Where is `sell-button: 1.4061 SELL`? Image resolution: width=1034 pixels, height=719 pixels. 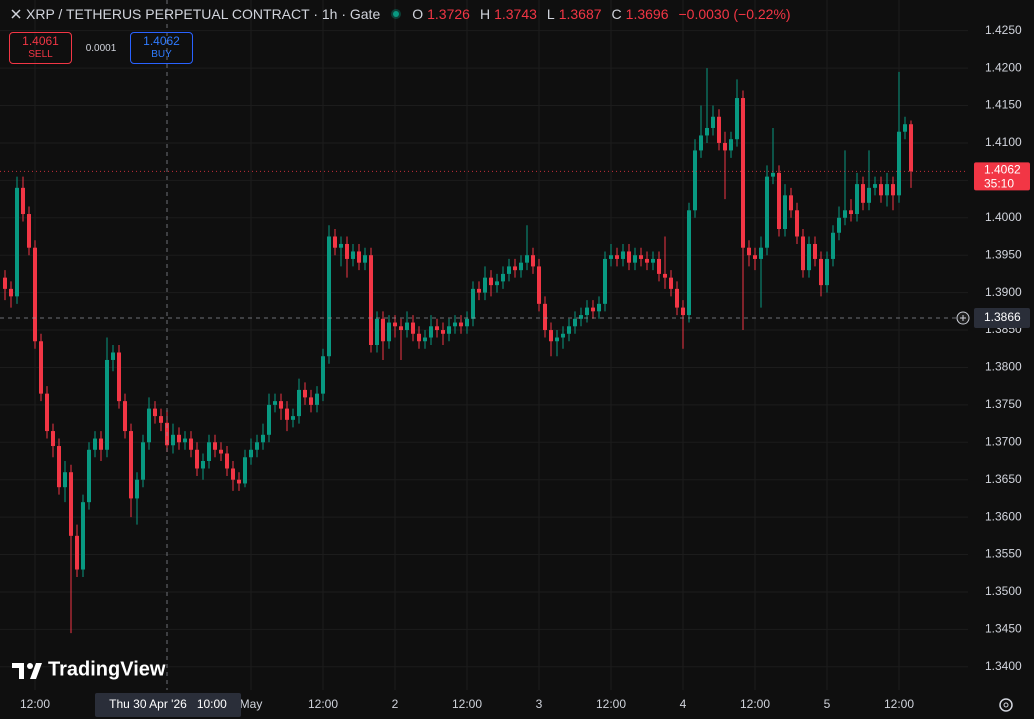 sell-button: 1.4061 SELL is located at coordinates (40, 48).